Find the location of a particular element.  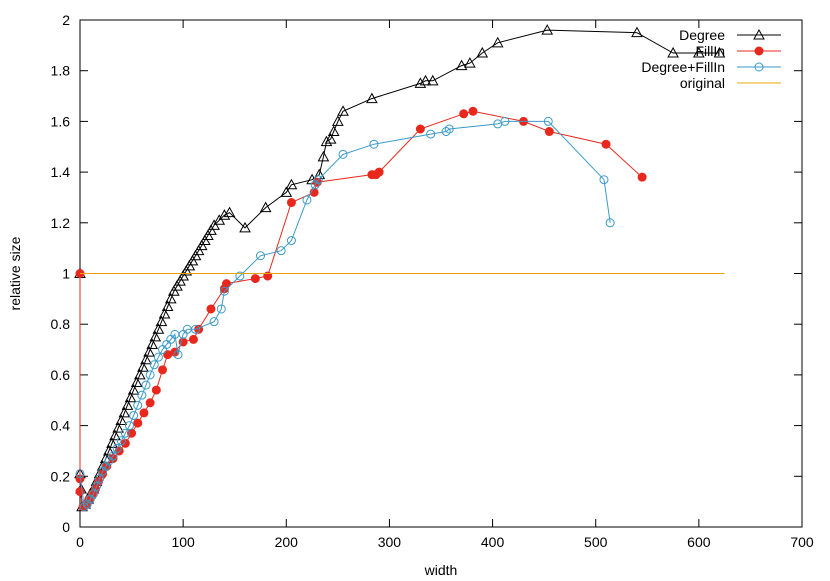

x-tick-label: 600 is located at coordinates (699, 542).